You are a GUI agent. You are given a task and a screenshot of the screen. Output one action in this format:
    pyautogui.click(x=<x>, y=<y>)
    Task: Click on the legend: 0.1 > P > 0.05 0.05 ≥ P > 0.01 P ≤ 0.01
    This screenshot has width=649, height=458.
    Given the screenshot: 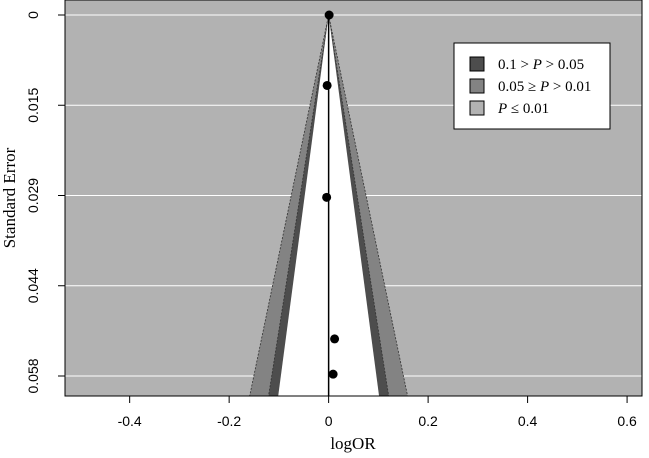 What is the action you would take?
    pyautogui.click(x=532, y=86)
    